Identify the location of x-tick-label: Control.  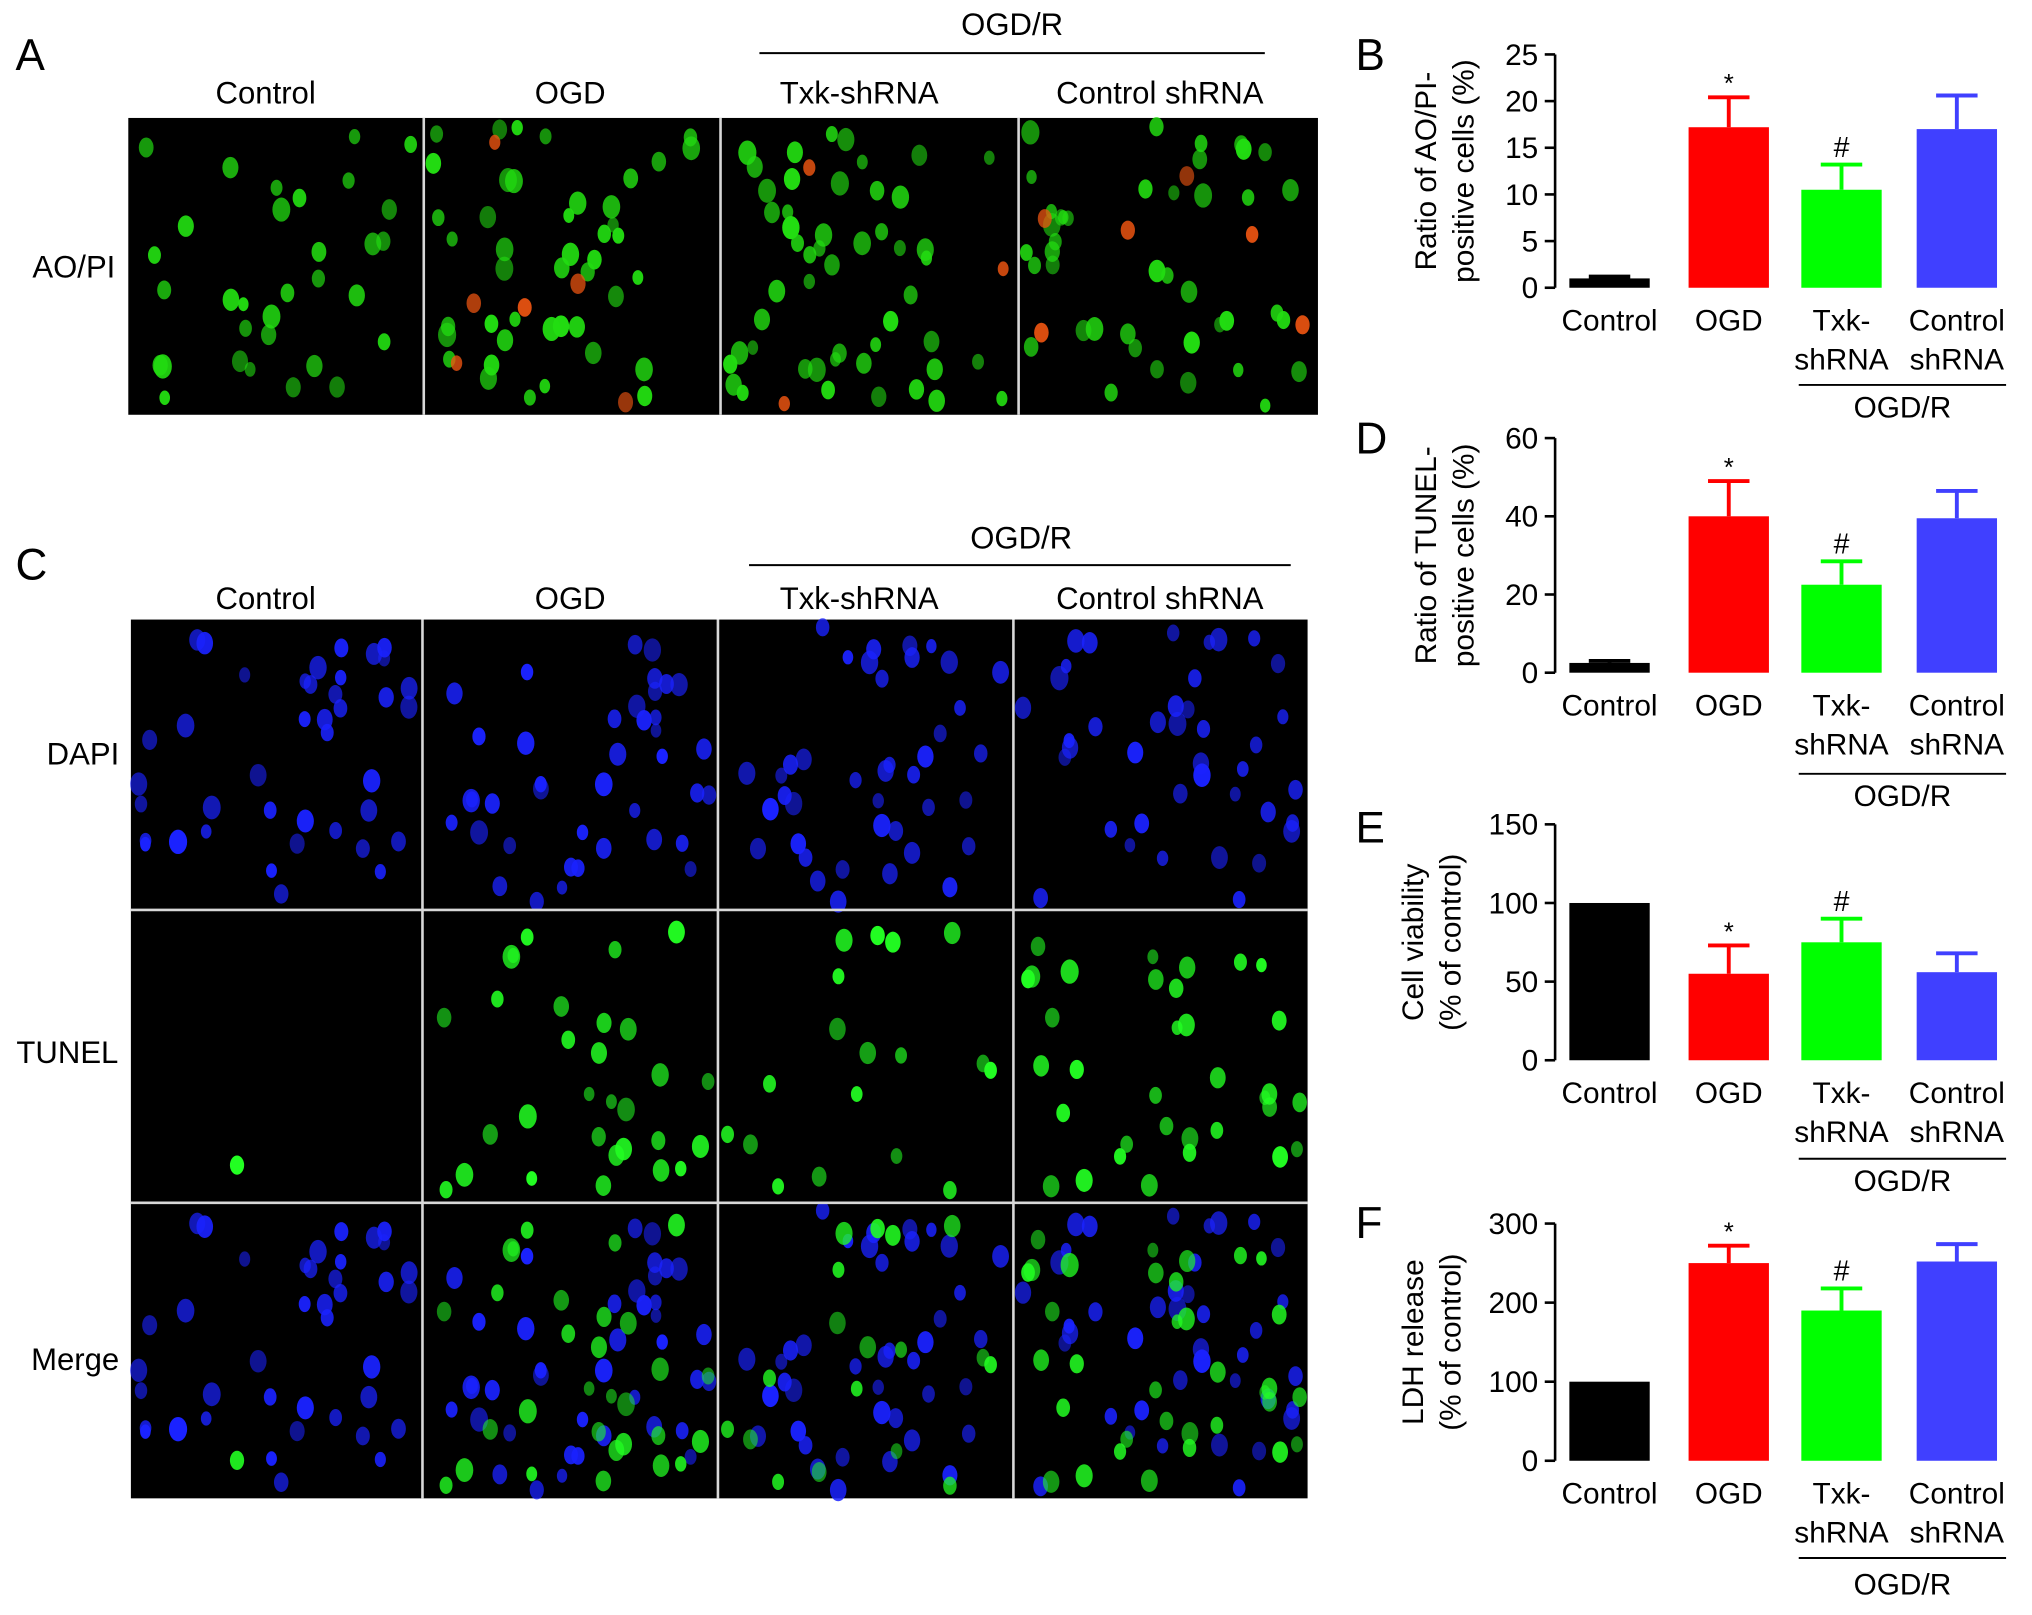
(1610, 321).